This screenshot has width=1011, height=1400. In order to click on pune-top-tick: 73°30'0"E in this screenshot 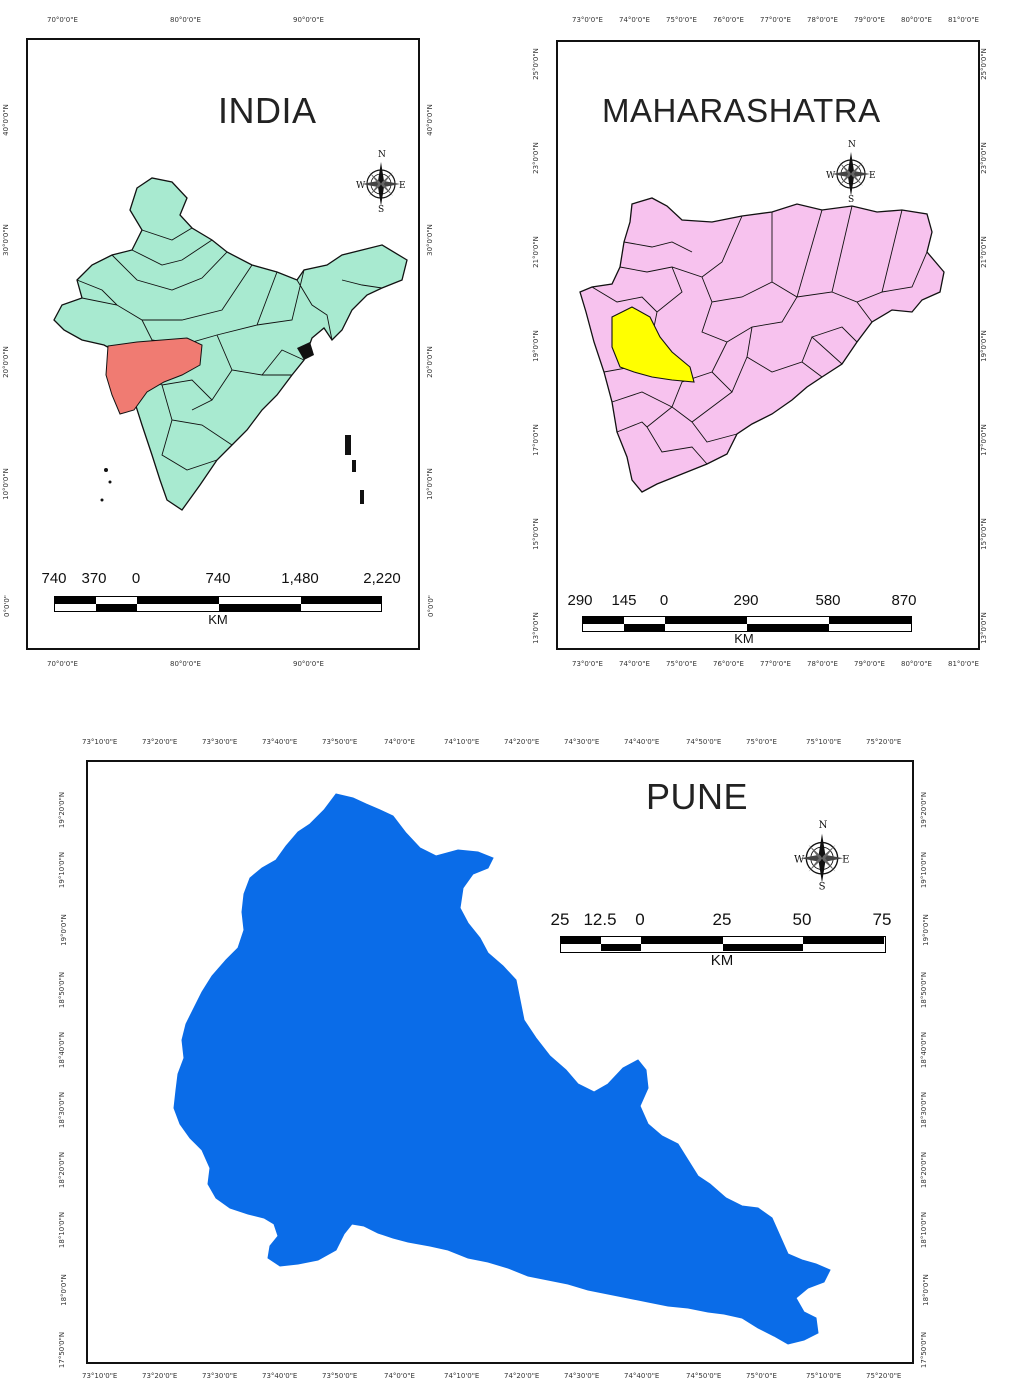, I will do `click(220, 742)`.